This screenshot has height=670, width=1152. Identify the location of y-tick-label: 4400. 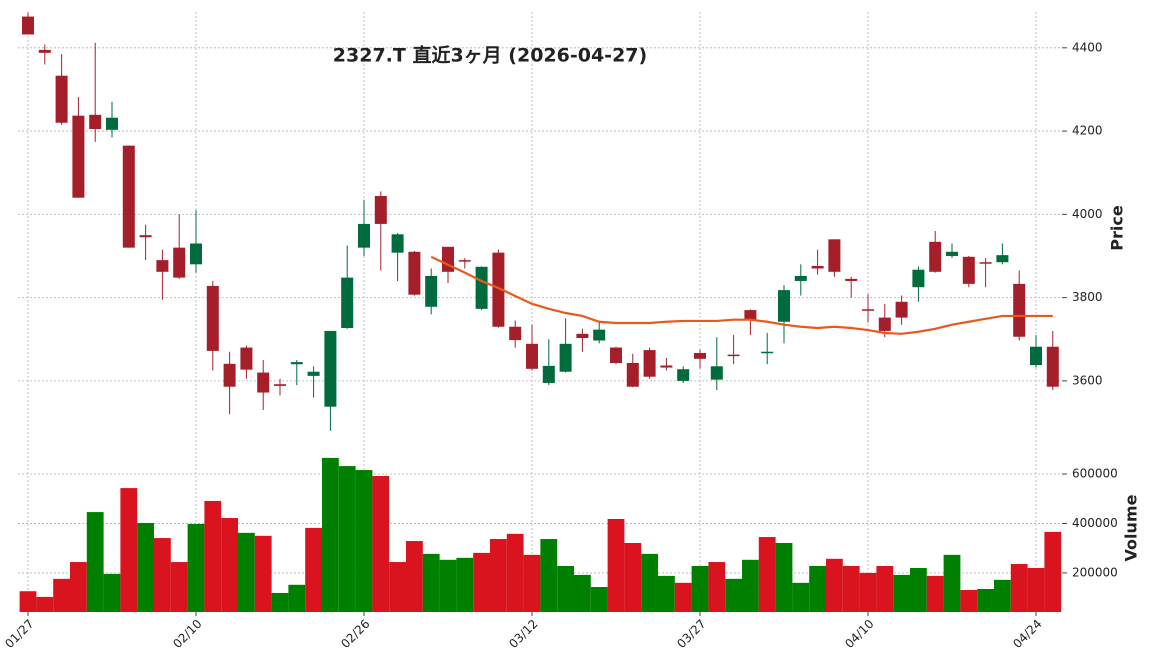
(1087, 47).